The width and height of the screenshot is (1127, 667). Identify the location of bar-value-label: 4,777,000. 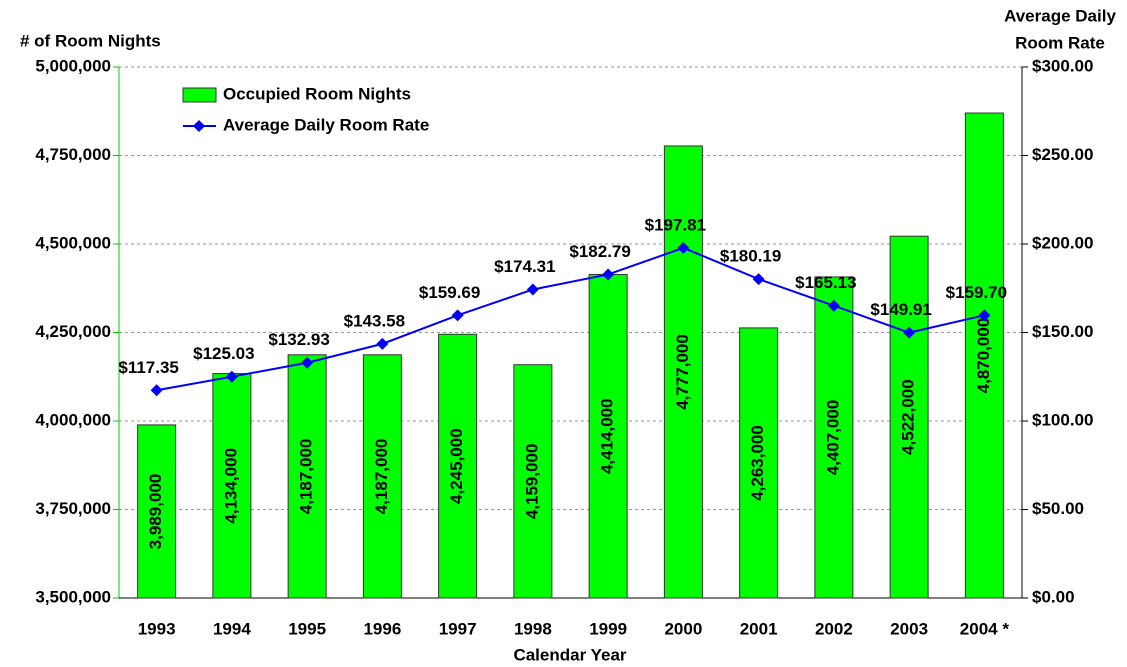
(682, 372).